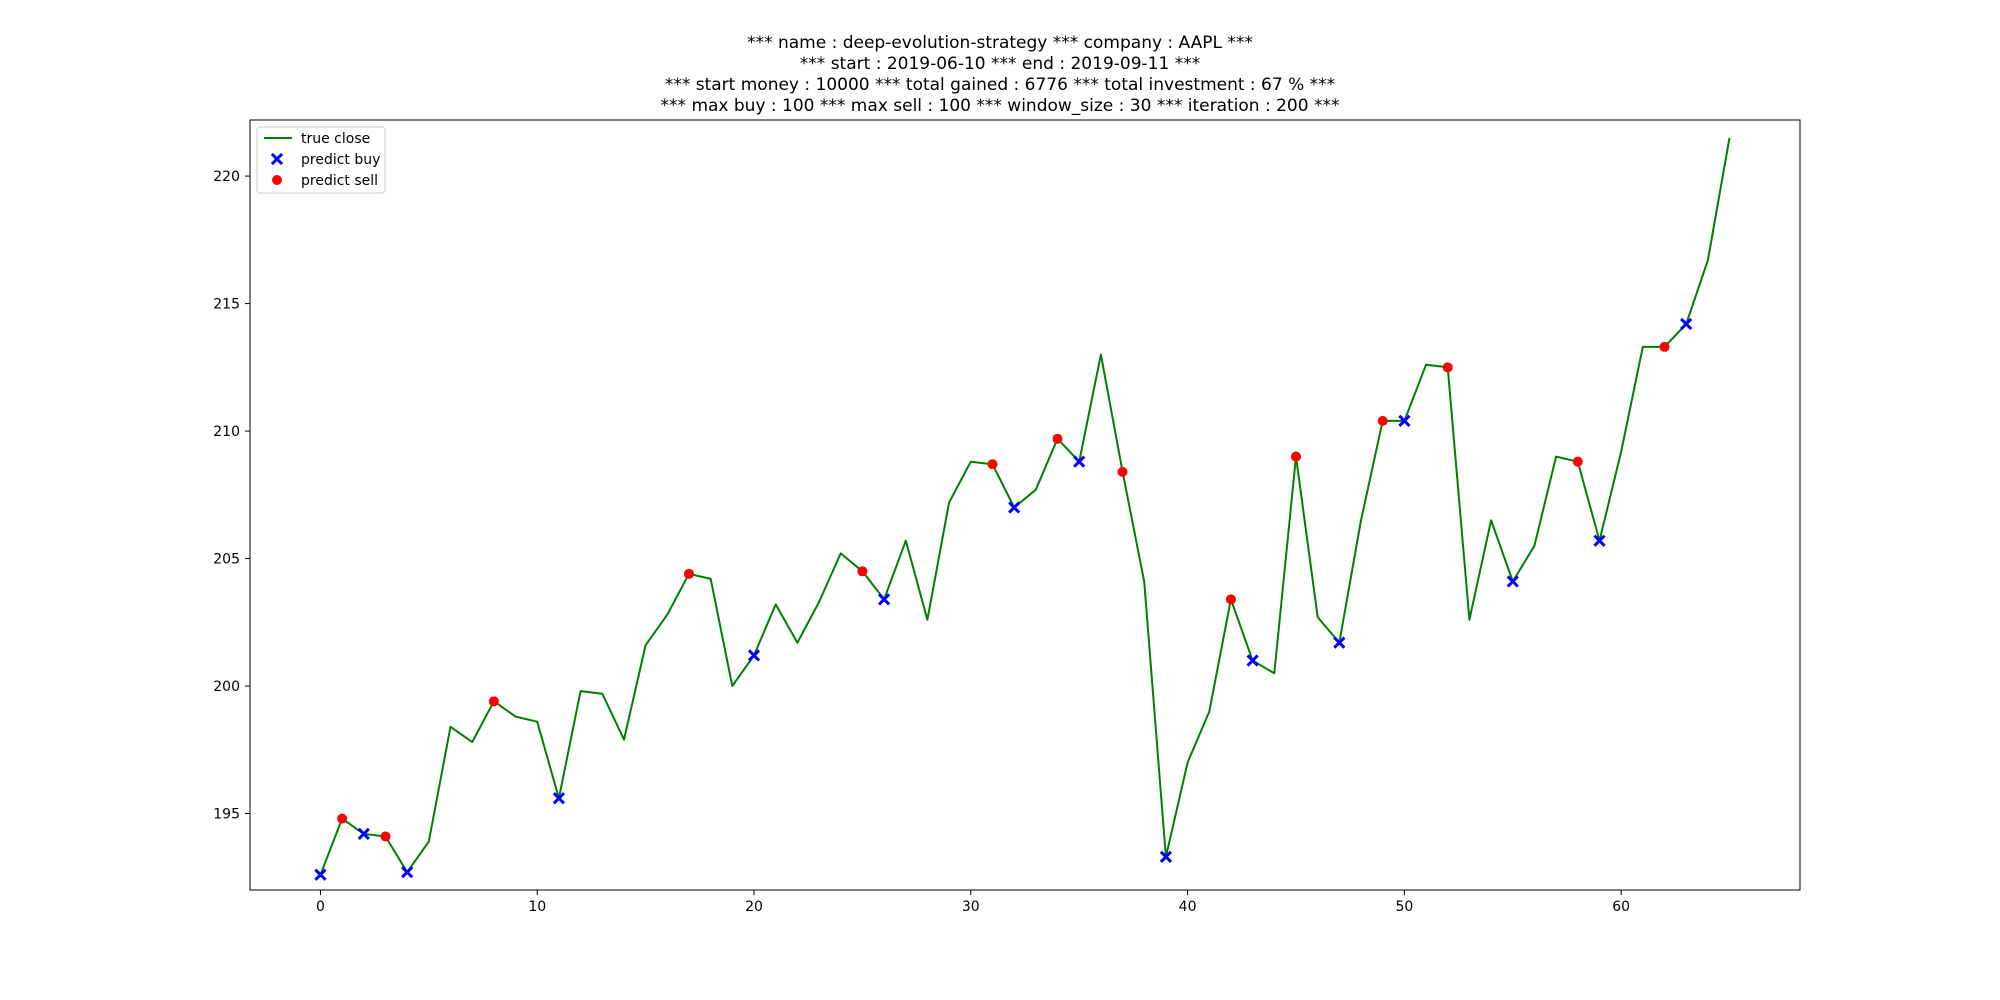 This screenshot has height=1000, width=2000. Describe the element at coordinates (1404, 907) in the screenshot. I see `x-tick-label: 50` at that location.